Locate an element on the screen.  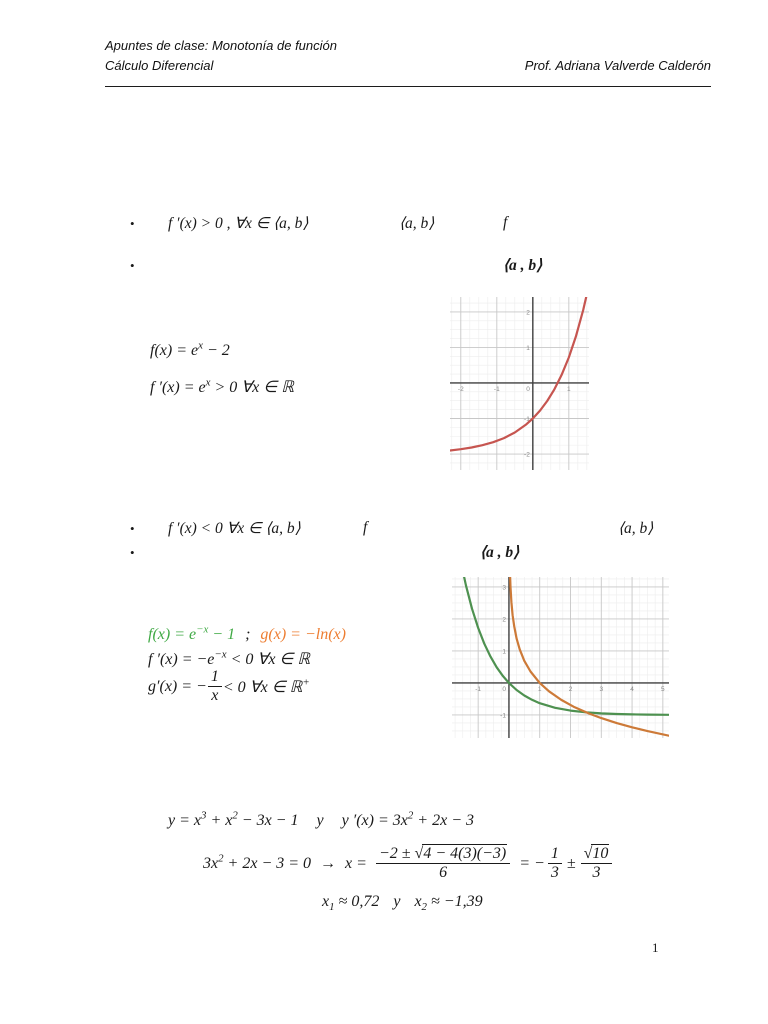
example2-g-formula: g(x) = −ln(x) is located at coordinates (303, 634).